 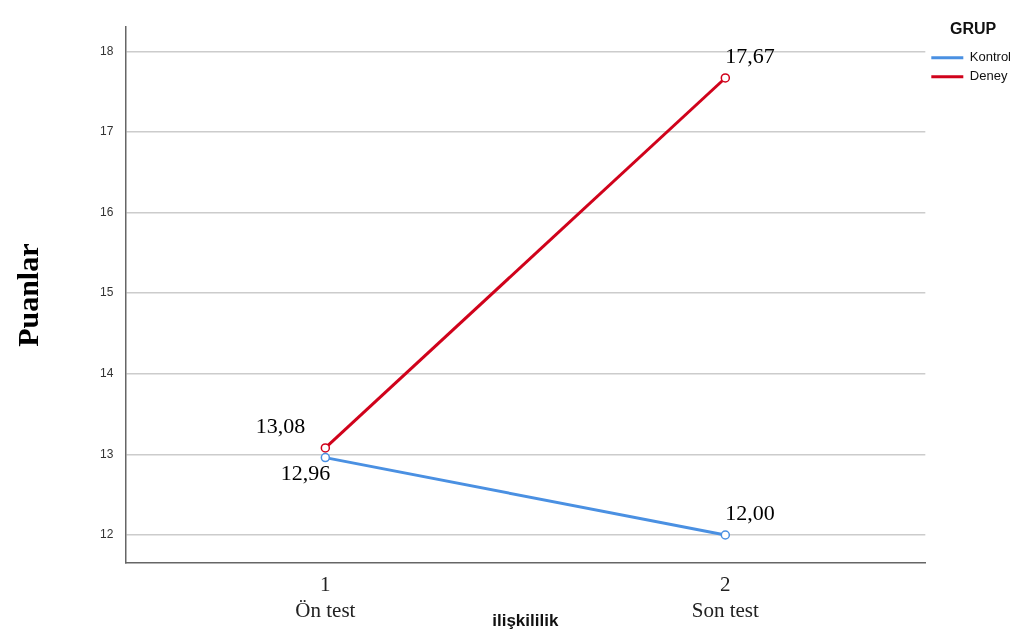 I want to click on data-label: 12,96, so click(x=305, y=473).